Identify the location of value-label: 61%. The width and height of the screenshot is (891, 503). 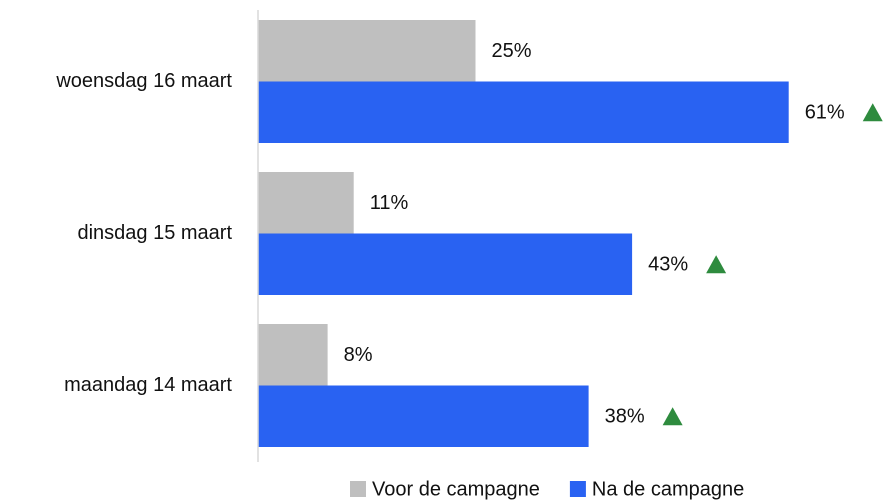
(825, 113).